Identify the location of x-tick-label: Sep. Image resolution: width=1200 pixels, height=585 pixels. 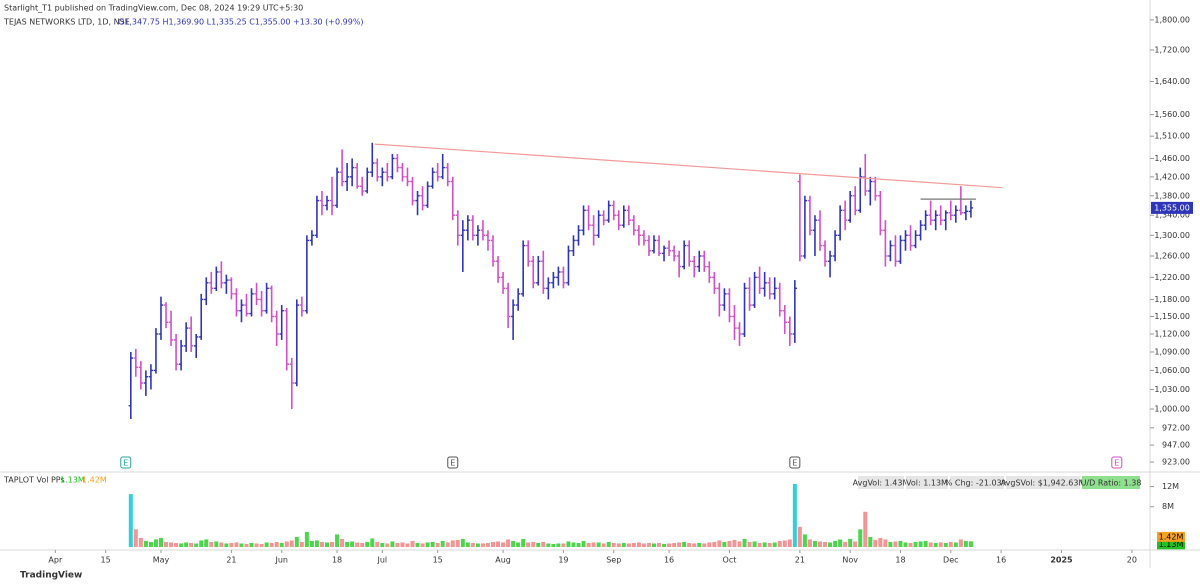
(613, 560).